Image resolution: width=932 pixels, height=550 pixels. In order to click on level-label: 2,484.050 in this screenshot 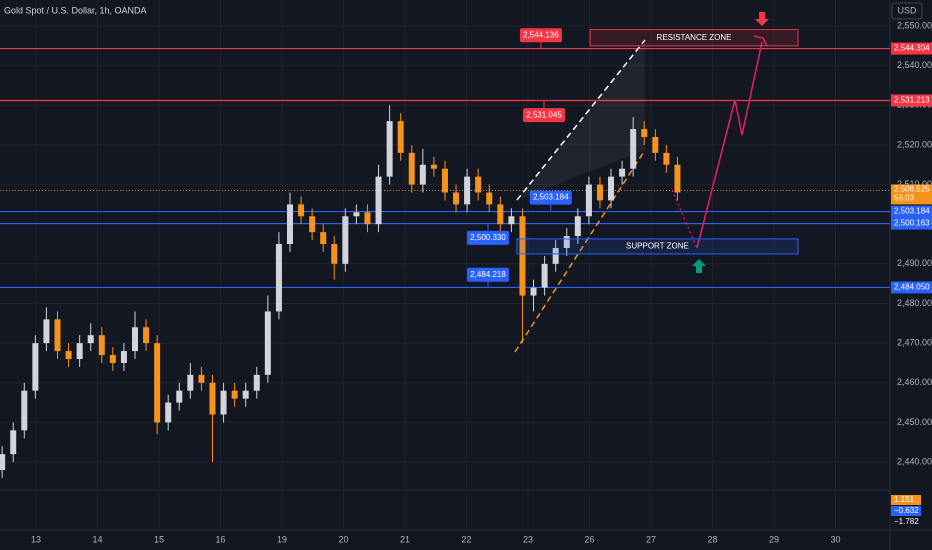, I will do `click(912, 287)`.